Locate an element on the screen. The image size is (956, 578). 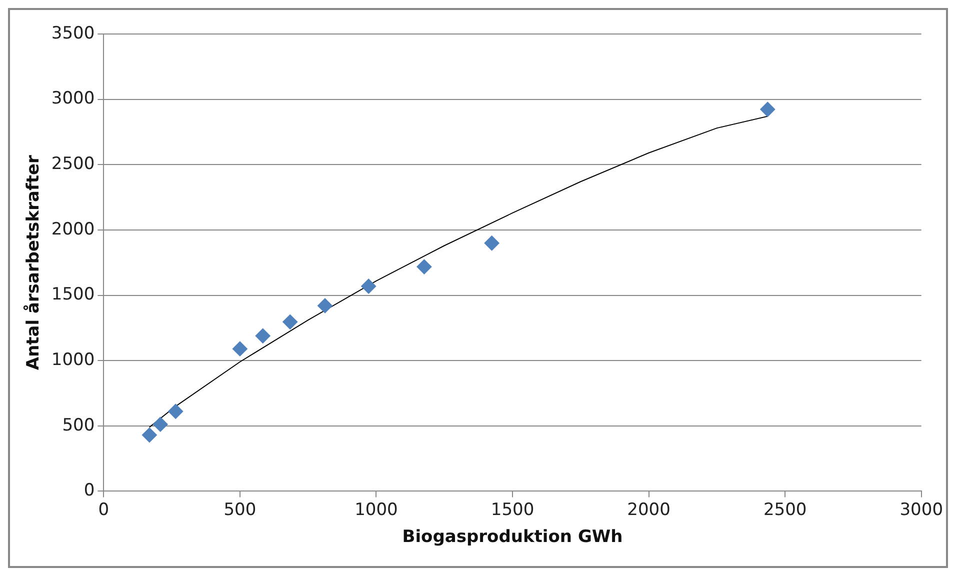
y-tick-label: 2500 is located at coordinates (73, 164).